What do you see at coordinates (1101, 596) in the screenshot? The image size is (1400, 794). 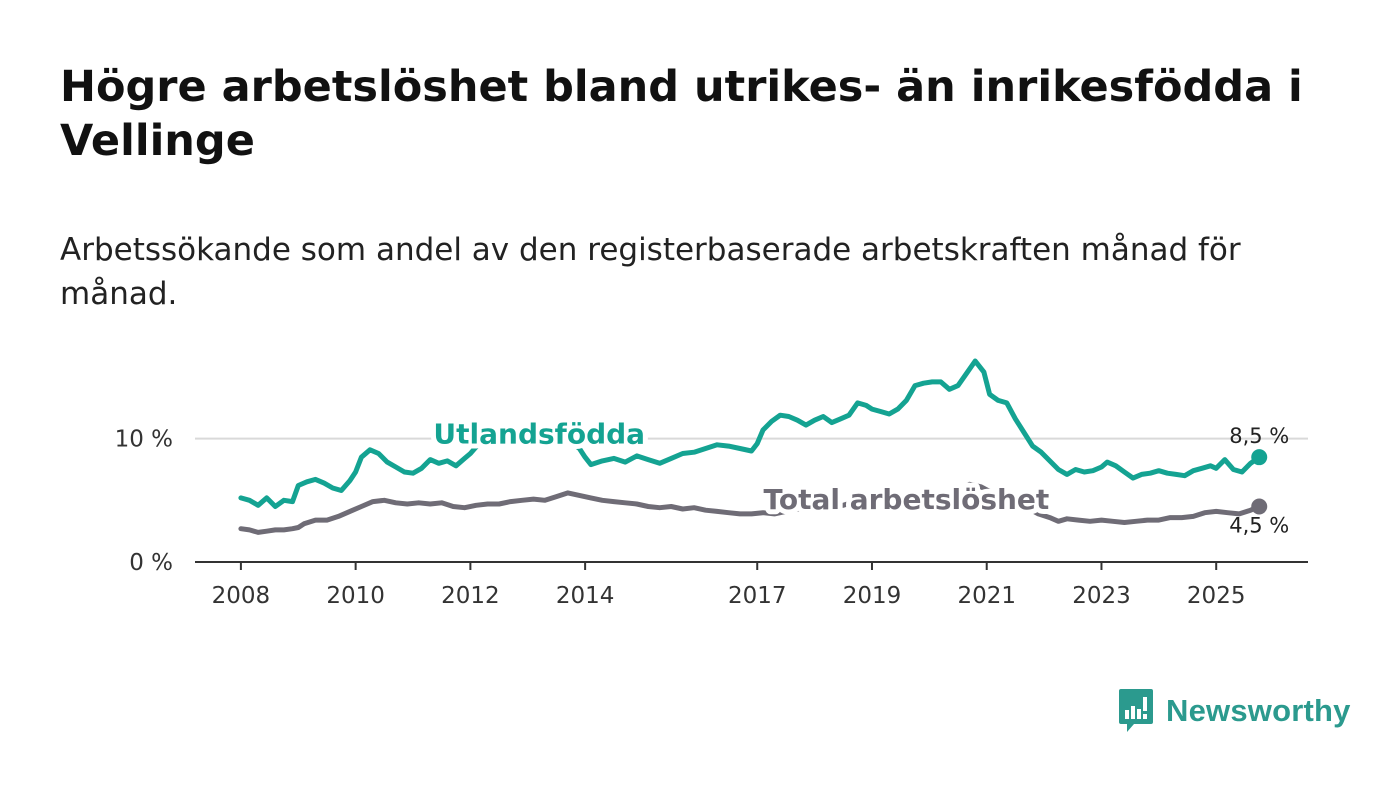 I see `x-tick-label: 2023` at bounding box center [1101, 596].